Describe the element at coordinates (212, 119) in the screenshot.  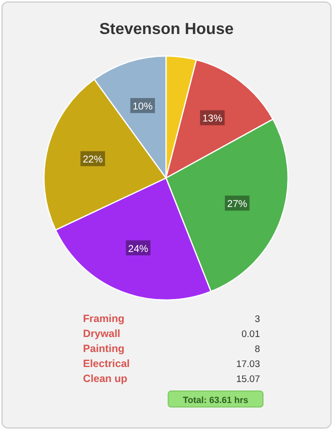
I see `data-label: 13%` at that location.